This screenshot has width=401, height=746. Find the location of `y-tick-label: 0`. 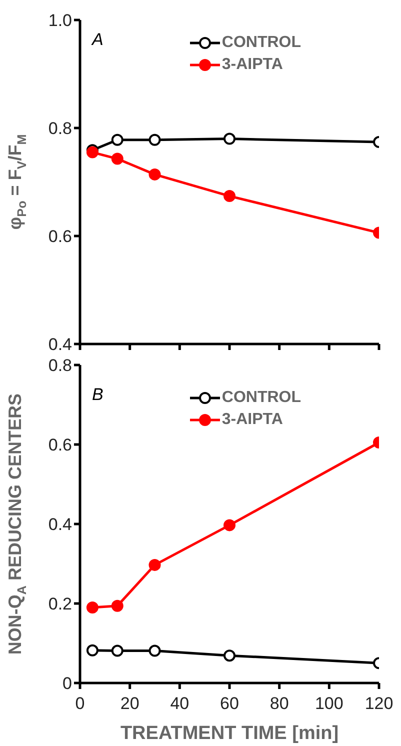

y-tick-label: 0 is located at coordinates (67, 684).